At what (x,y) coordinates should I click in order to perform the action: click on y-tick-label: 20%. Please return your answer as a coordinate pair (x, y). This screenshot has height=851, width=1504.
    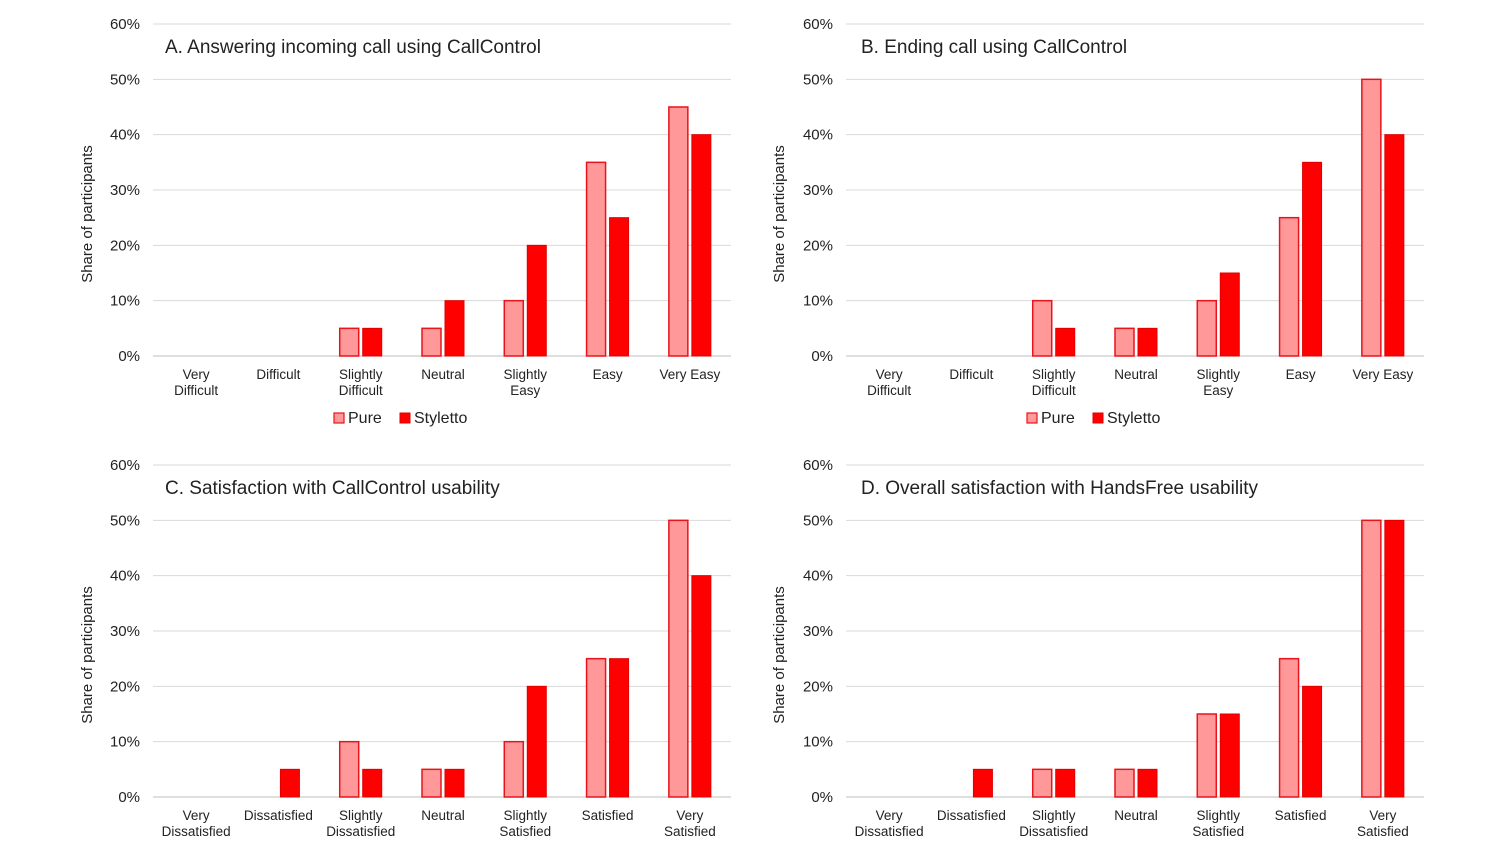
    Looking at the image, I should click on (125, 686).